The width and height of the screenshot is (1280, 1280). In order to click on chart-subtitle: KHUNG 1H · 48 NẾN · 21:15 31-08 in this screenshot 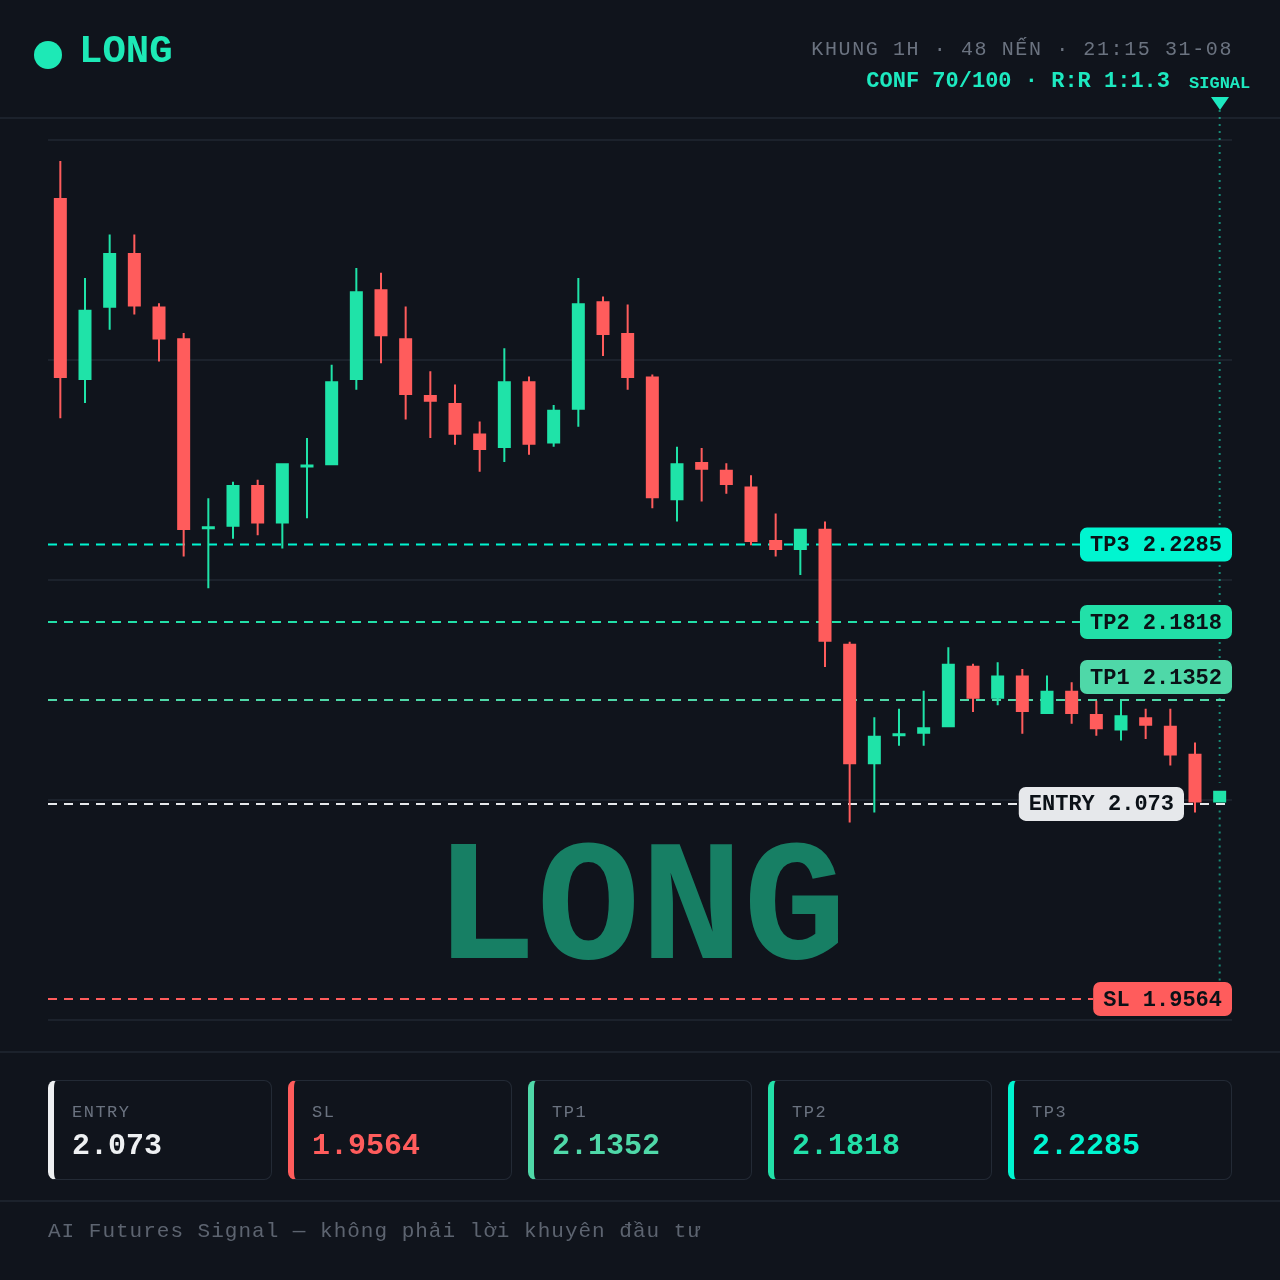, I will do `click(1022, 50)`.